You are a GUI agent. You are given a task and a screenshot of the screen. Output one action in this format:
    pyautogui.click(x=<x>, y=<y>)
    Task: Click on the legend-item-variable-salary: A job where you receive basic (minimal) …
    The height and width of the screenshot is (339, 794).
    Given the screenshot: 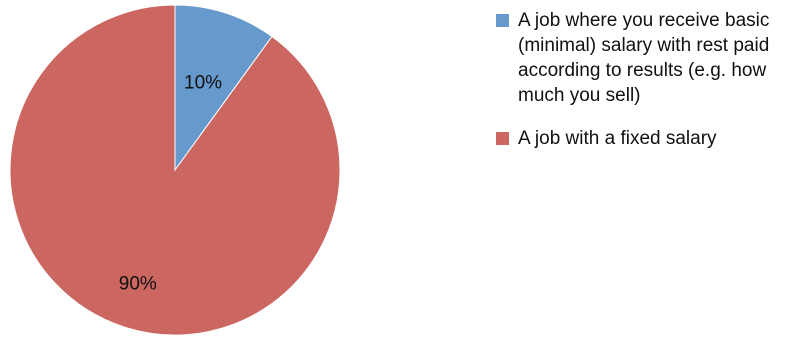 What is the action you would take?
    pyautogui.click(x=641, y=58)
    